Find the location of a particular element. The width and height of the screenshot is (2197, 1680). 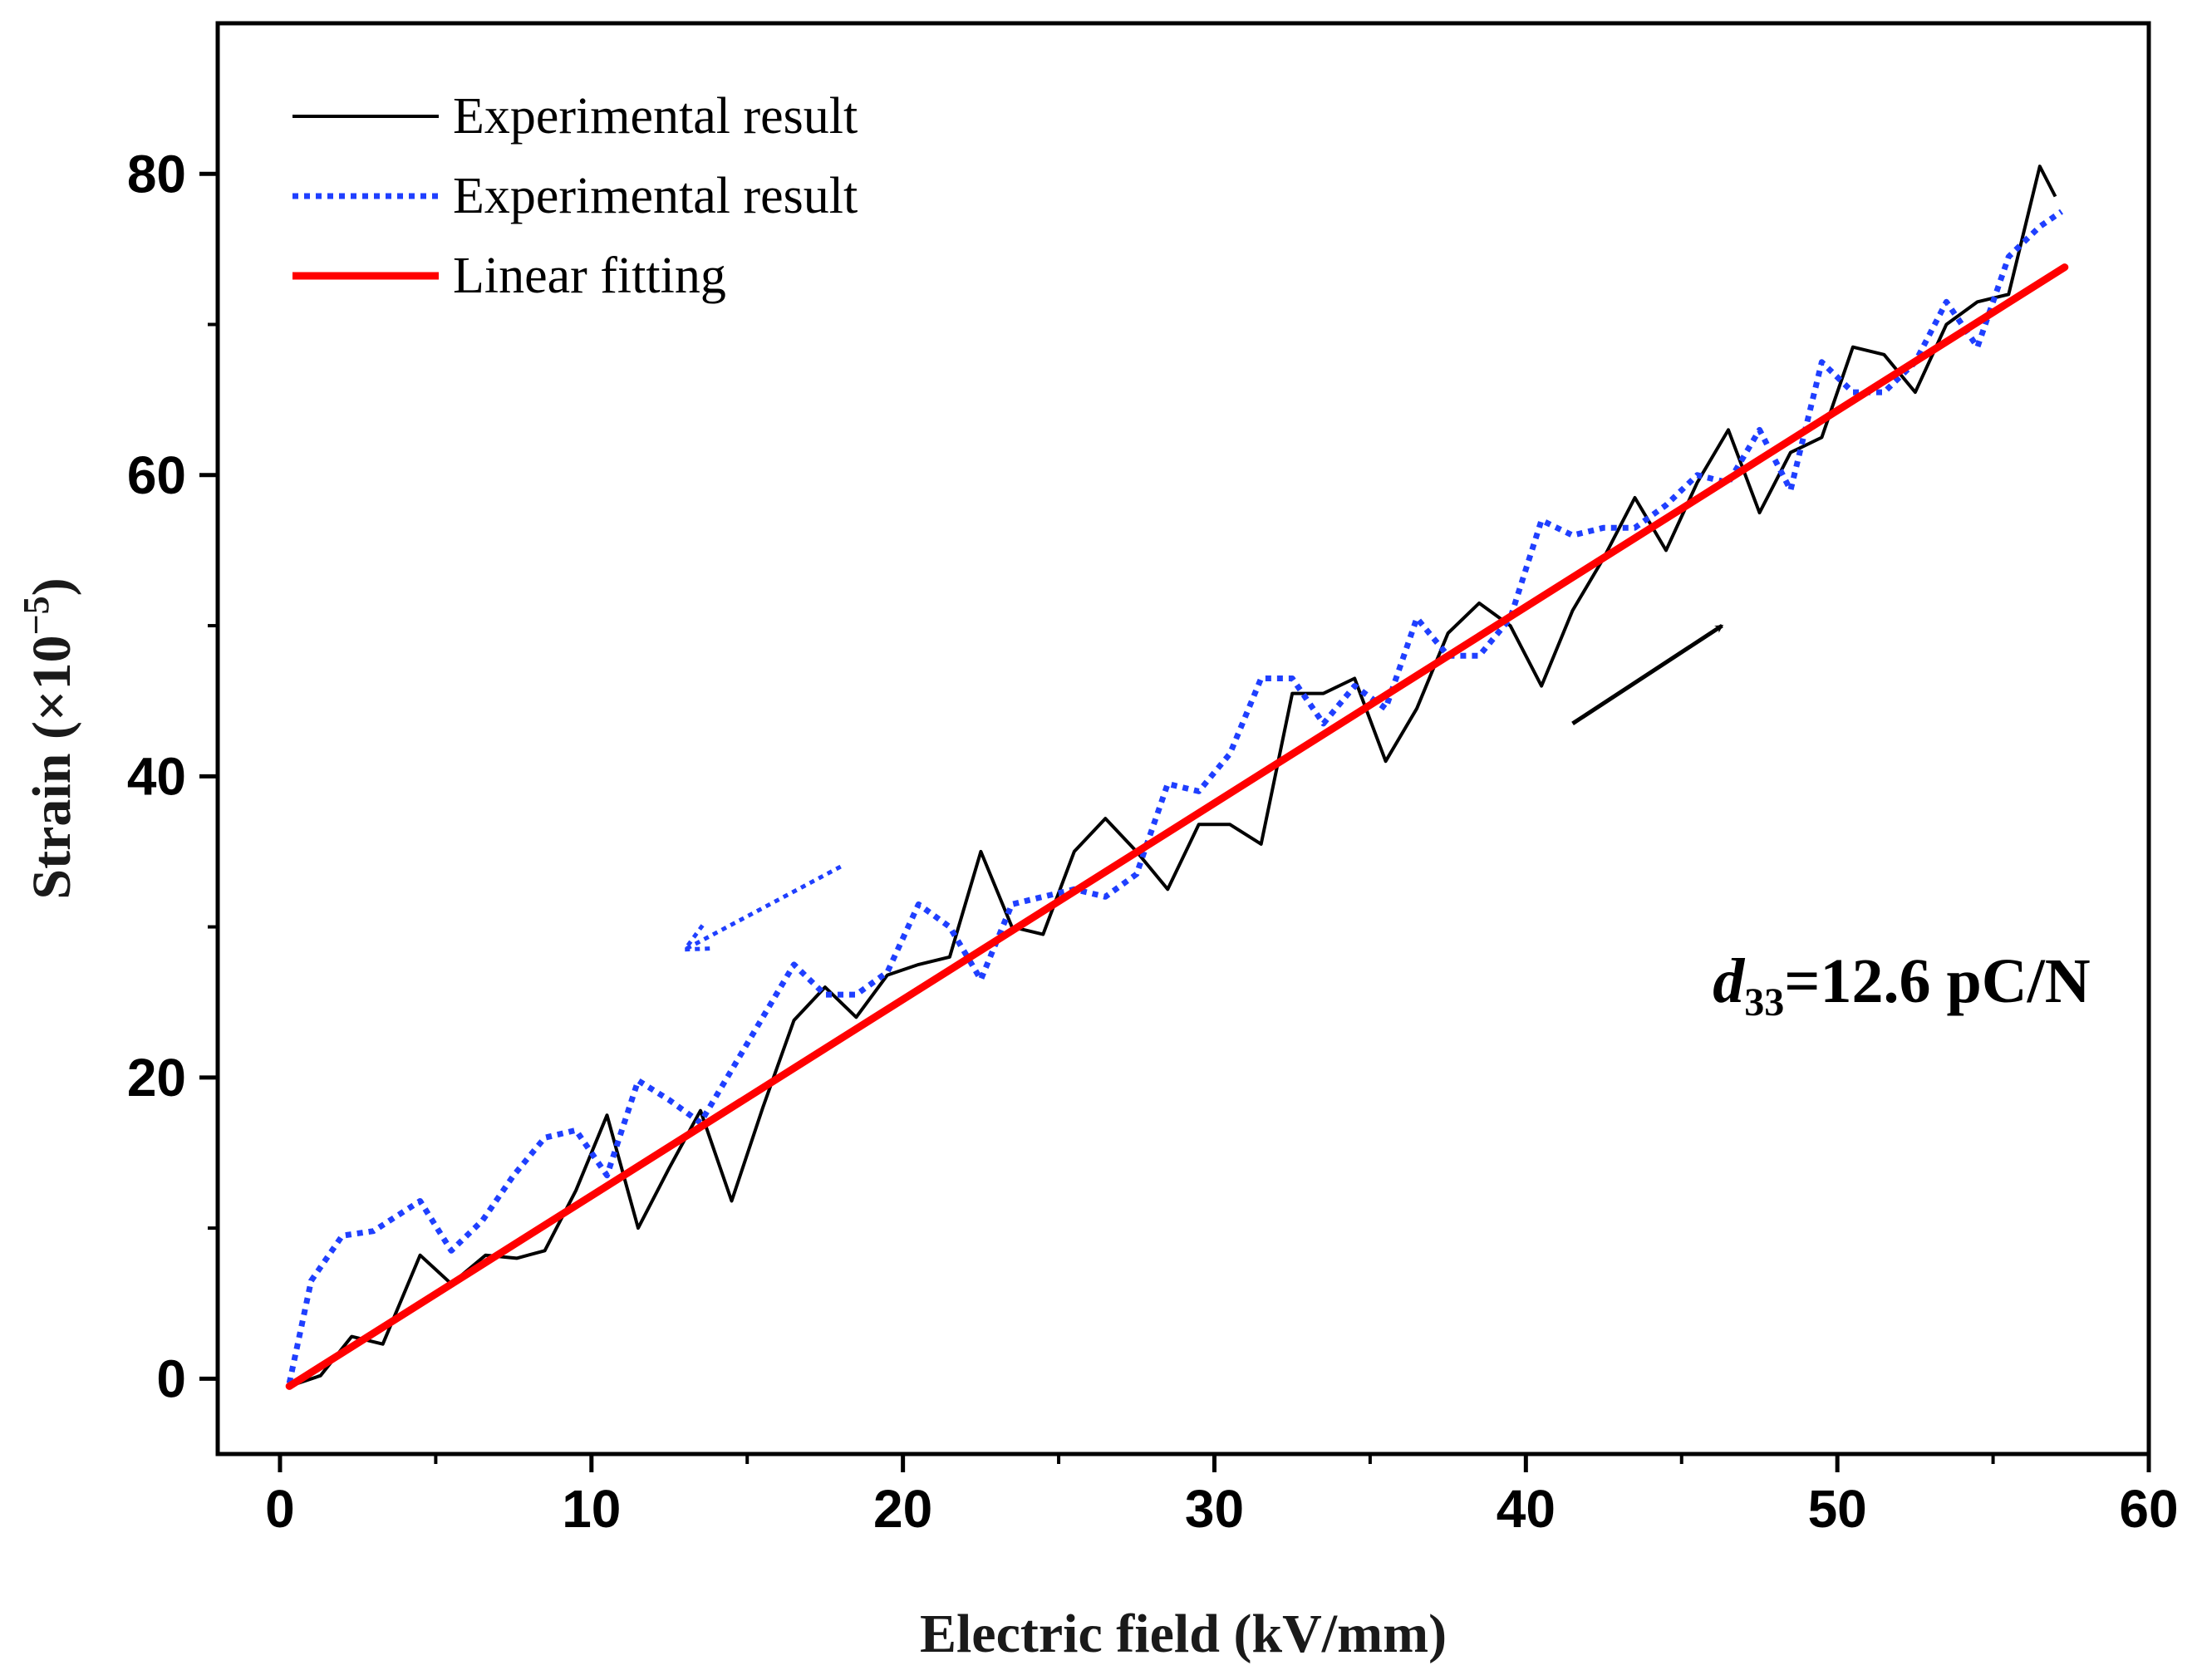

y-axis-title: Strain (×10−5) is located at coordinates (49, 738).